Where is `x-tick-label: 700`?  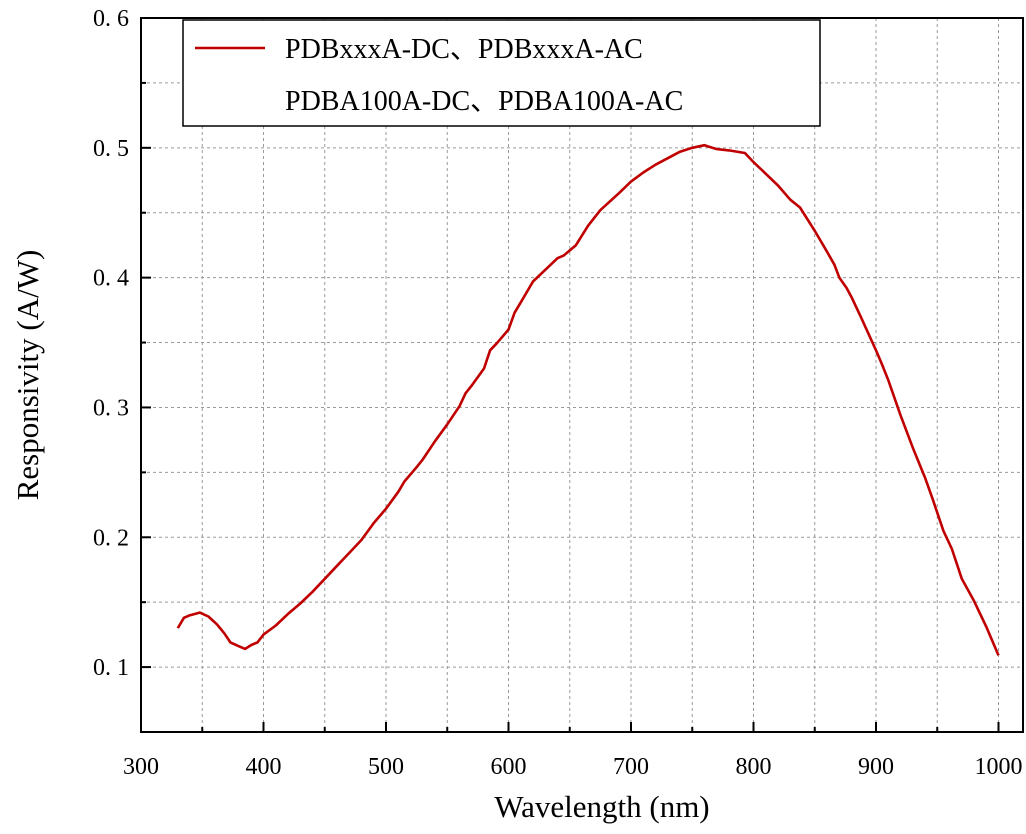
x-tick-label: 700 is located at coordinates (631, 767).